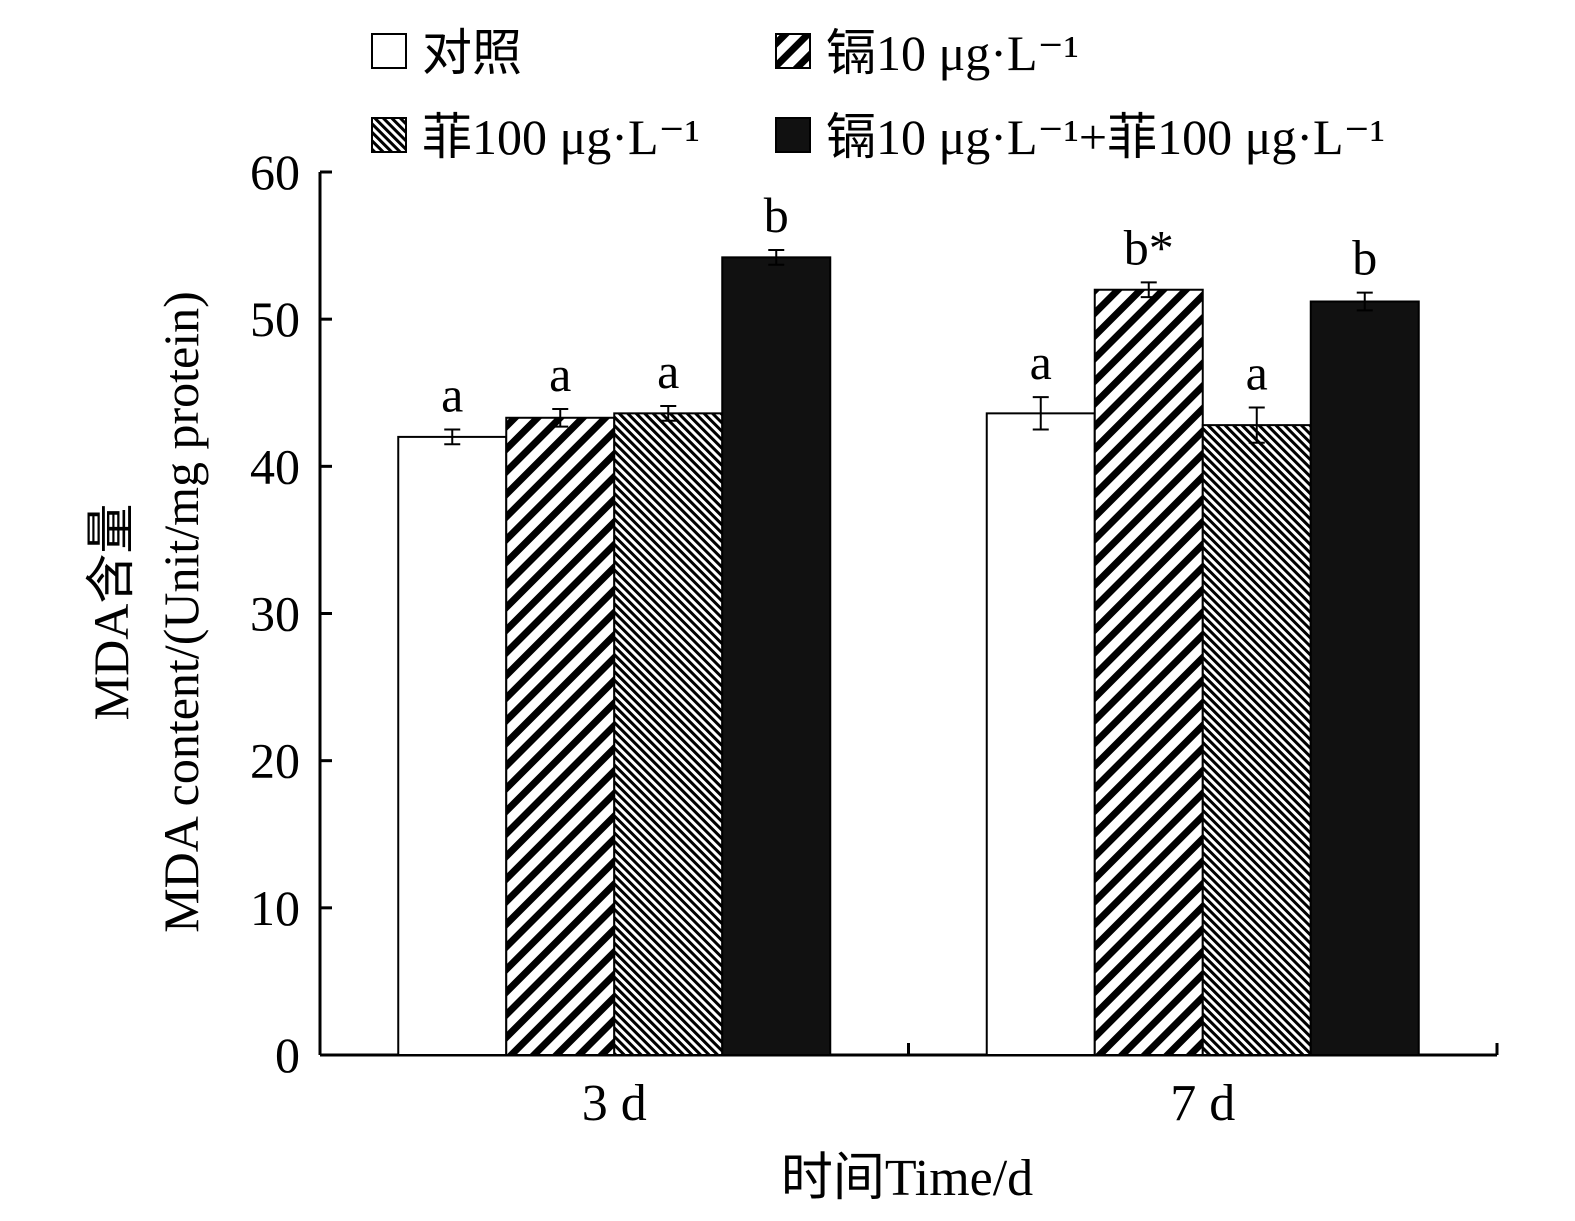 This screenshot has height=1221, width=1575. Describe the element at coordinates (146, 612) in the screenshot. I see `y-axis-label: MDA含量 MDA content/(Unit/mg protein)` at that location.